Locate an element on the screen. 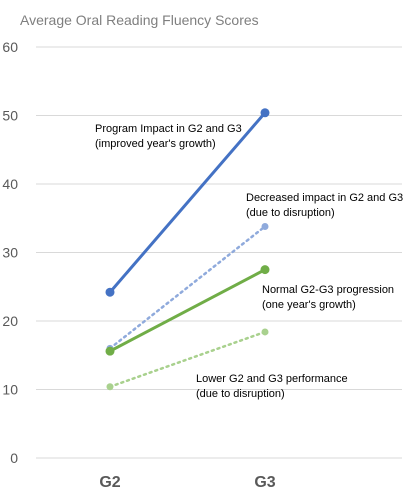  y-tick-label: 40 is located at coordinates (10, 184).